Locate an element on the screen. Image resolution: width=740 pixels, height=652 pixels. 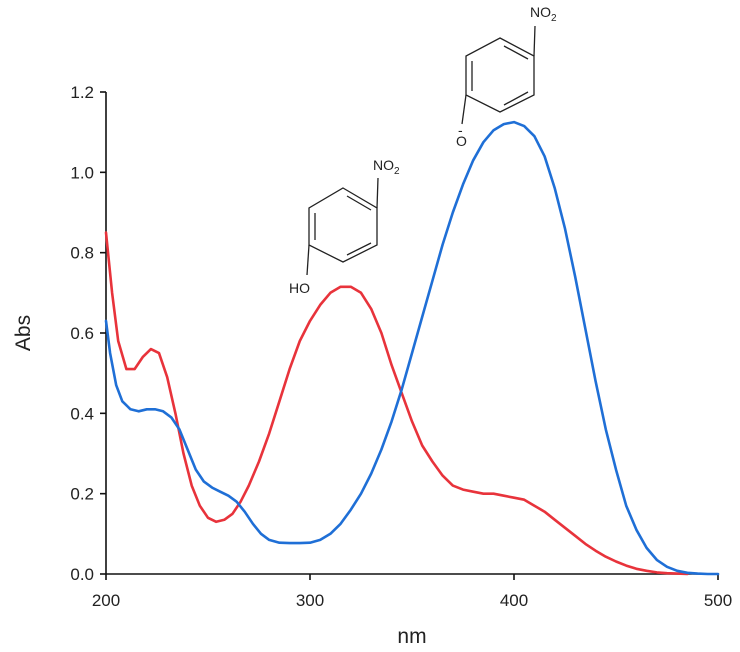
nitrophenol-nitro-label: NO2 is located at coordinates (386, 167).